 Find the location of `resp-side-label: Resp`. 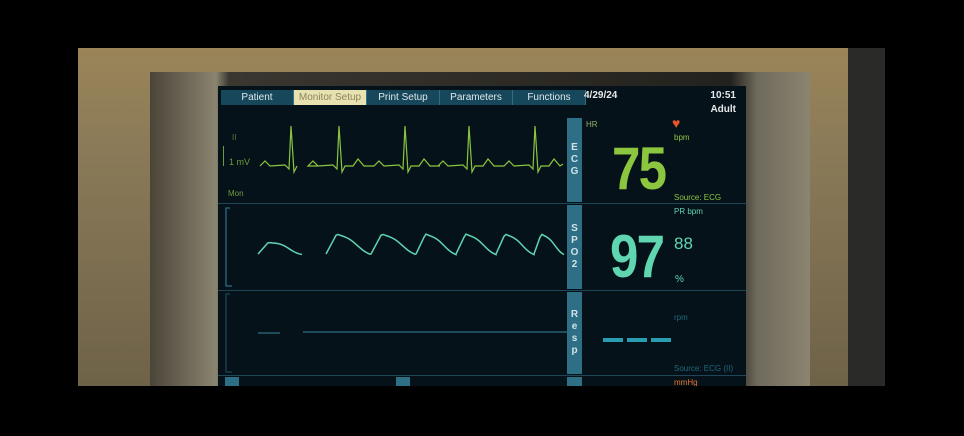

resp-side-label: Resp is located at coordinates (574, 333).